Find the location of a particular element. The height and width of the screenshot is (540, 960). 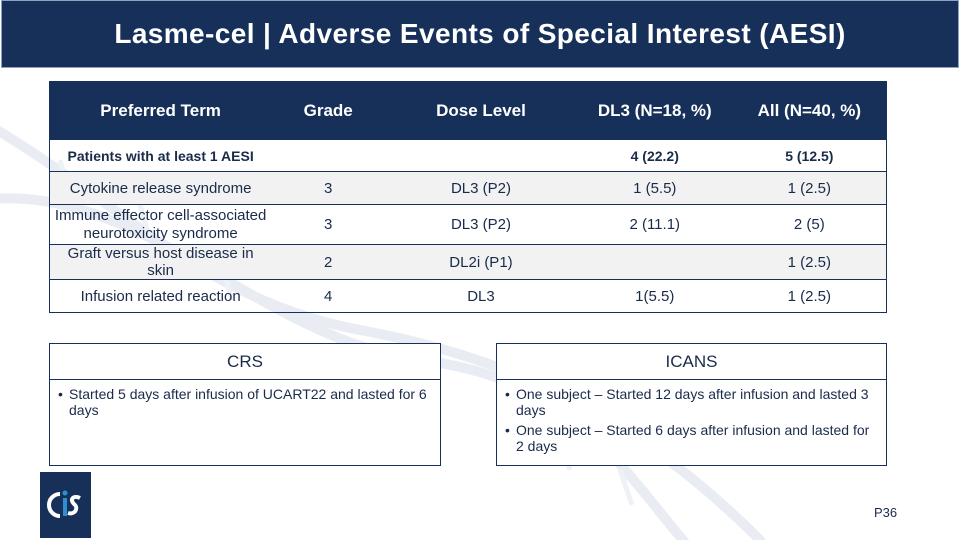

cell-term: Cytokine release syndrome is located at coordinates (160, 188).